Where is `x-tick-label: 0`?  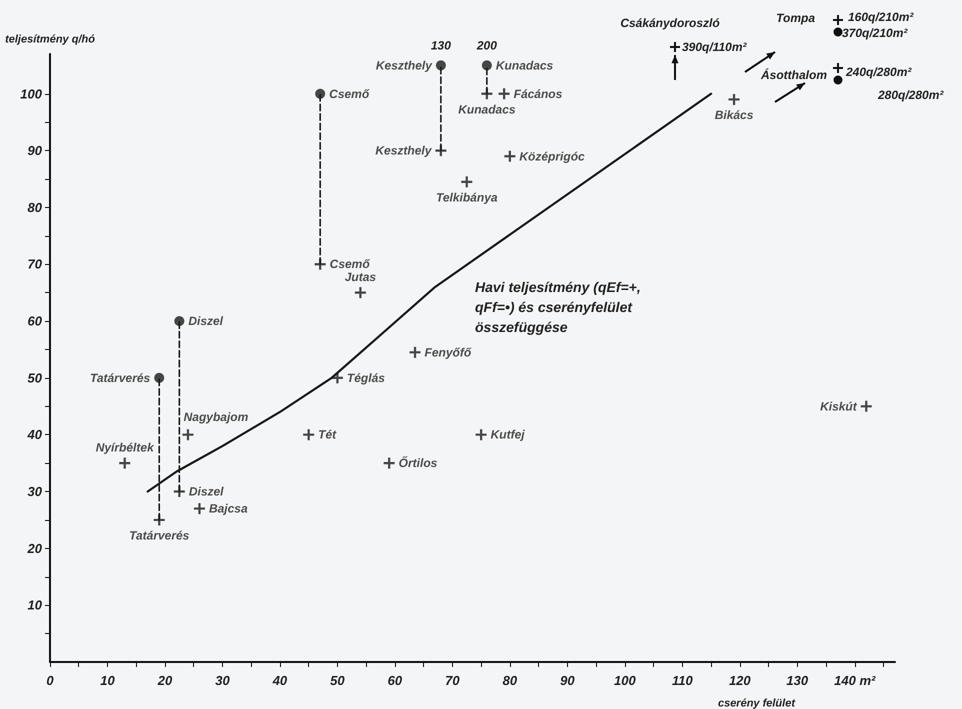 x-tick-label: 0 is located at coordinates (50, 680).